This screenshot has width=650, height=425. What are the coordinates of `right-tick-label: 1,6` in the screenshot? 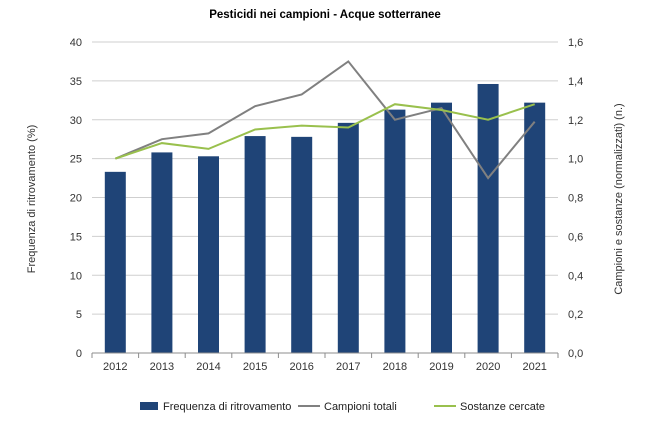 It's located at (575, 43).